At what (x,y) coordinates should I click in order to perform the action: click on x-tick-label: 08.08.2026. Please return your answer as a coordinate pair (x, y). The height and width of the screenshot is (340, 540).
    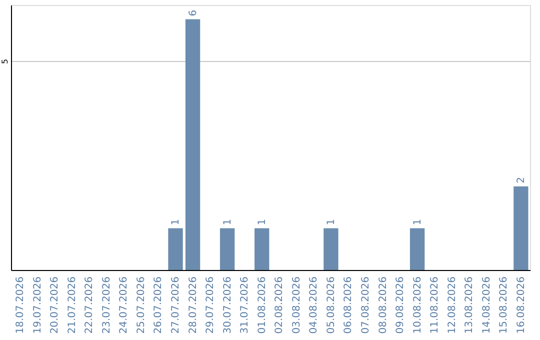
    Looking at the image, I should click on (383, 305).